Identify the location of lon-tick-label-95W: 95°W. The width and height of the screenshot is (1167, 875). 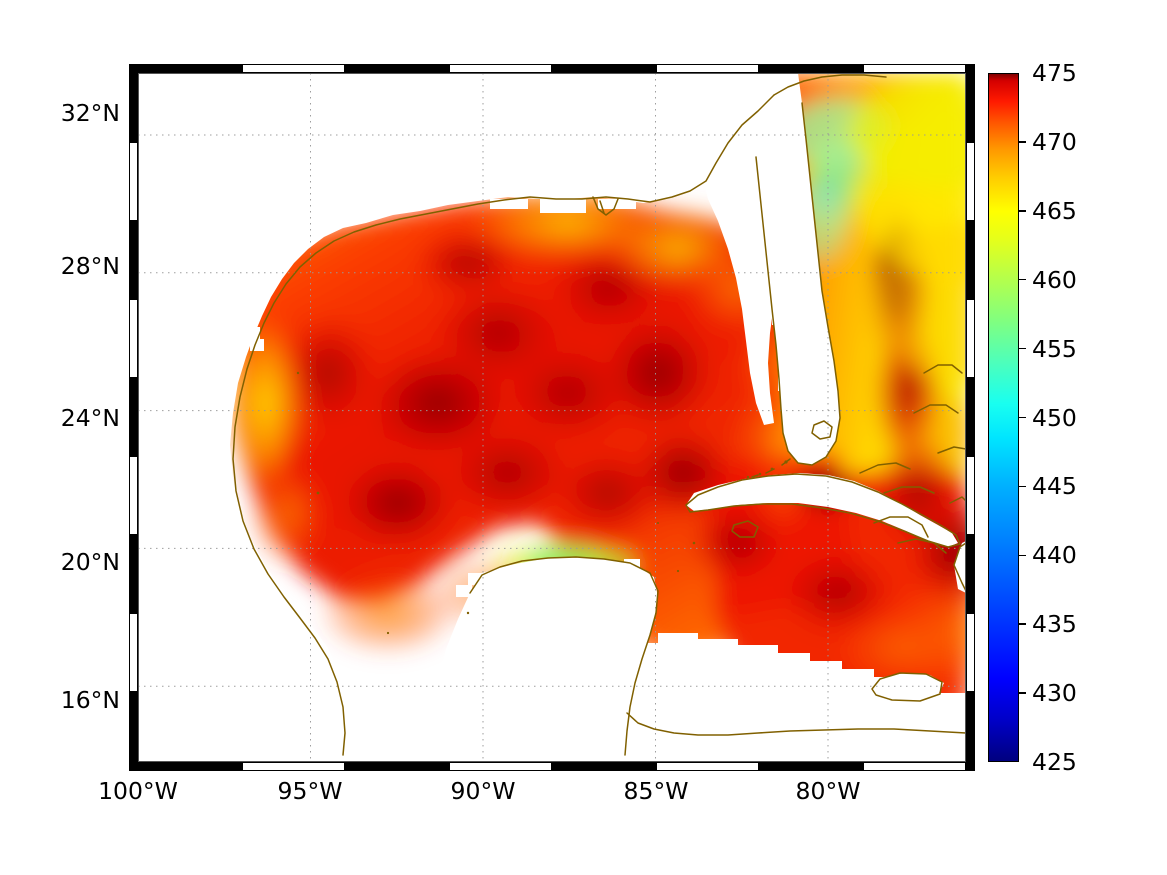
(310, 791).